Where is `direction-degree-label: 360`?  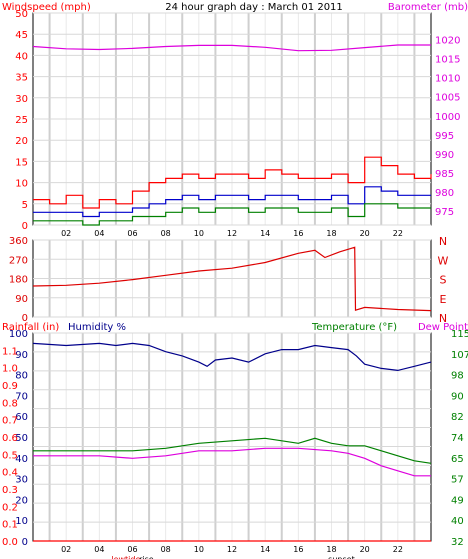 direction-degree-label: 360 is located at coordinates (18, 241).